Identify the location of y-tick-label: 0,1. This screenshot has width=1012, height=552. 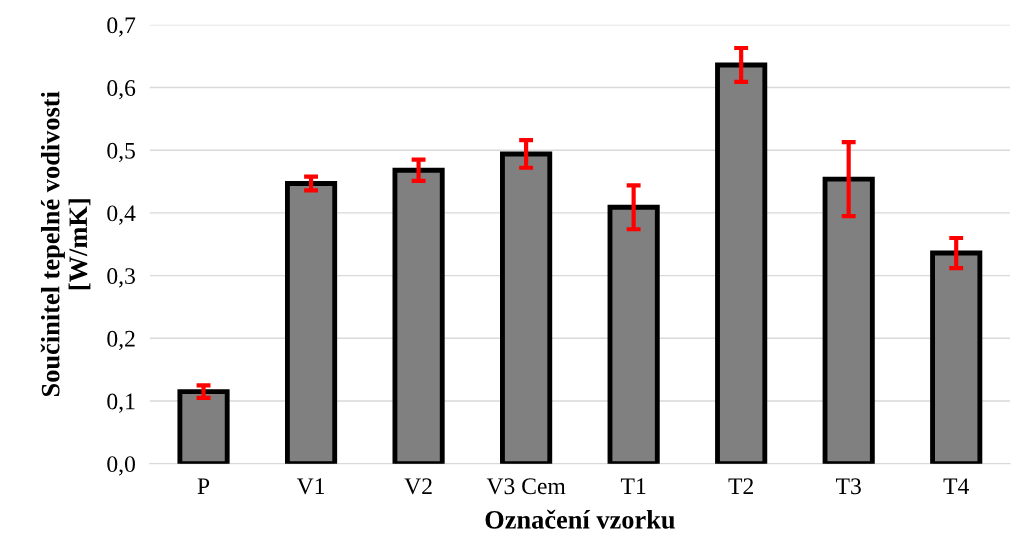
(121, 403).